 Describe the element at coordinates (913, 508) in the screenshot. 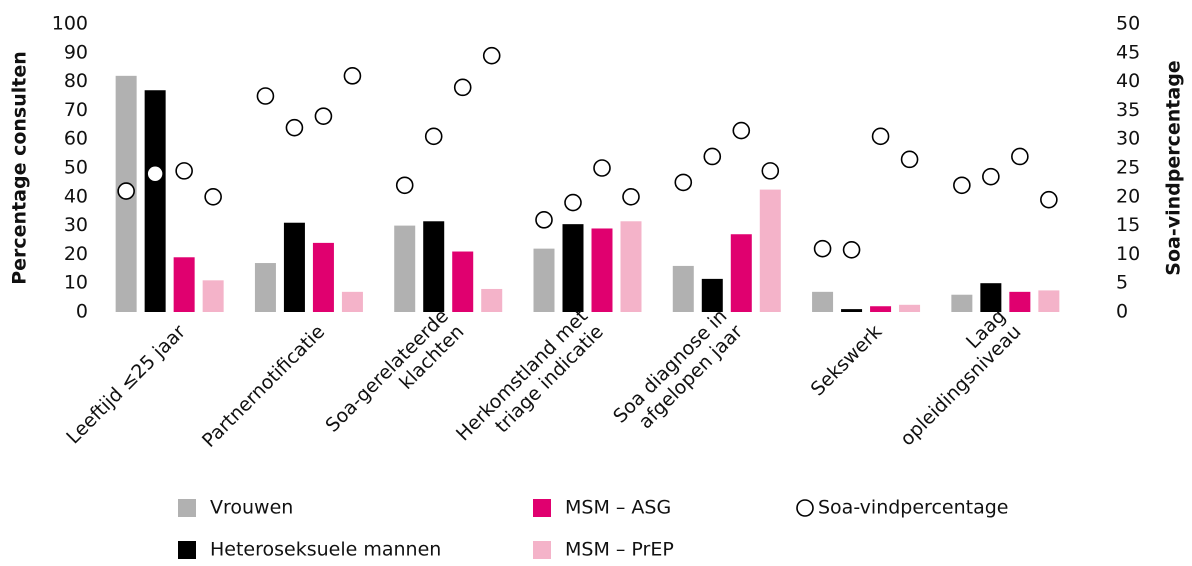

I see `legend-label: Soa-vindpercentage` at that location.